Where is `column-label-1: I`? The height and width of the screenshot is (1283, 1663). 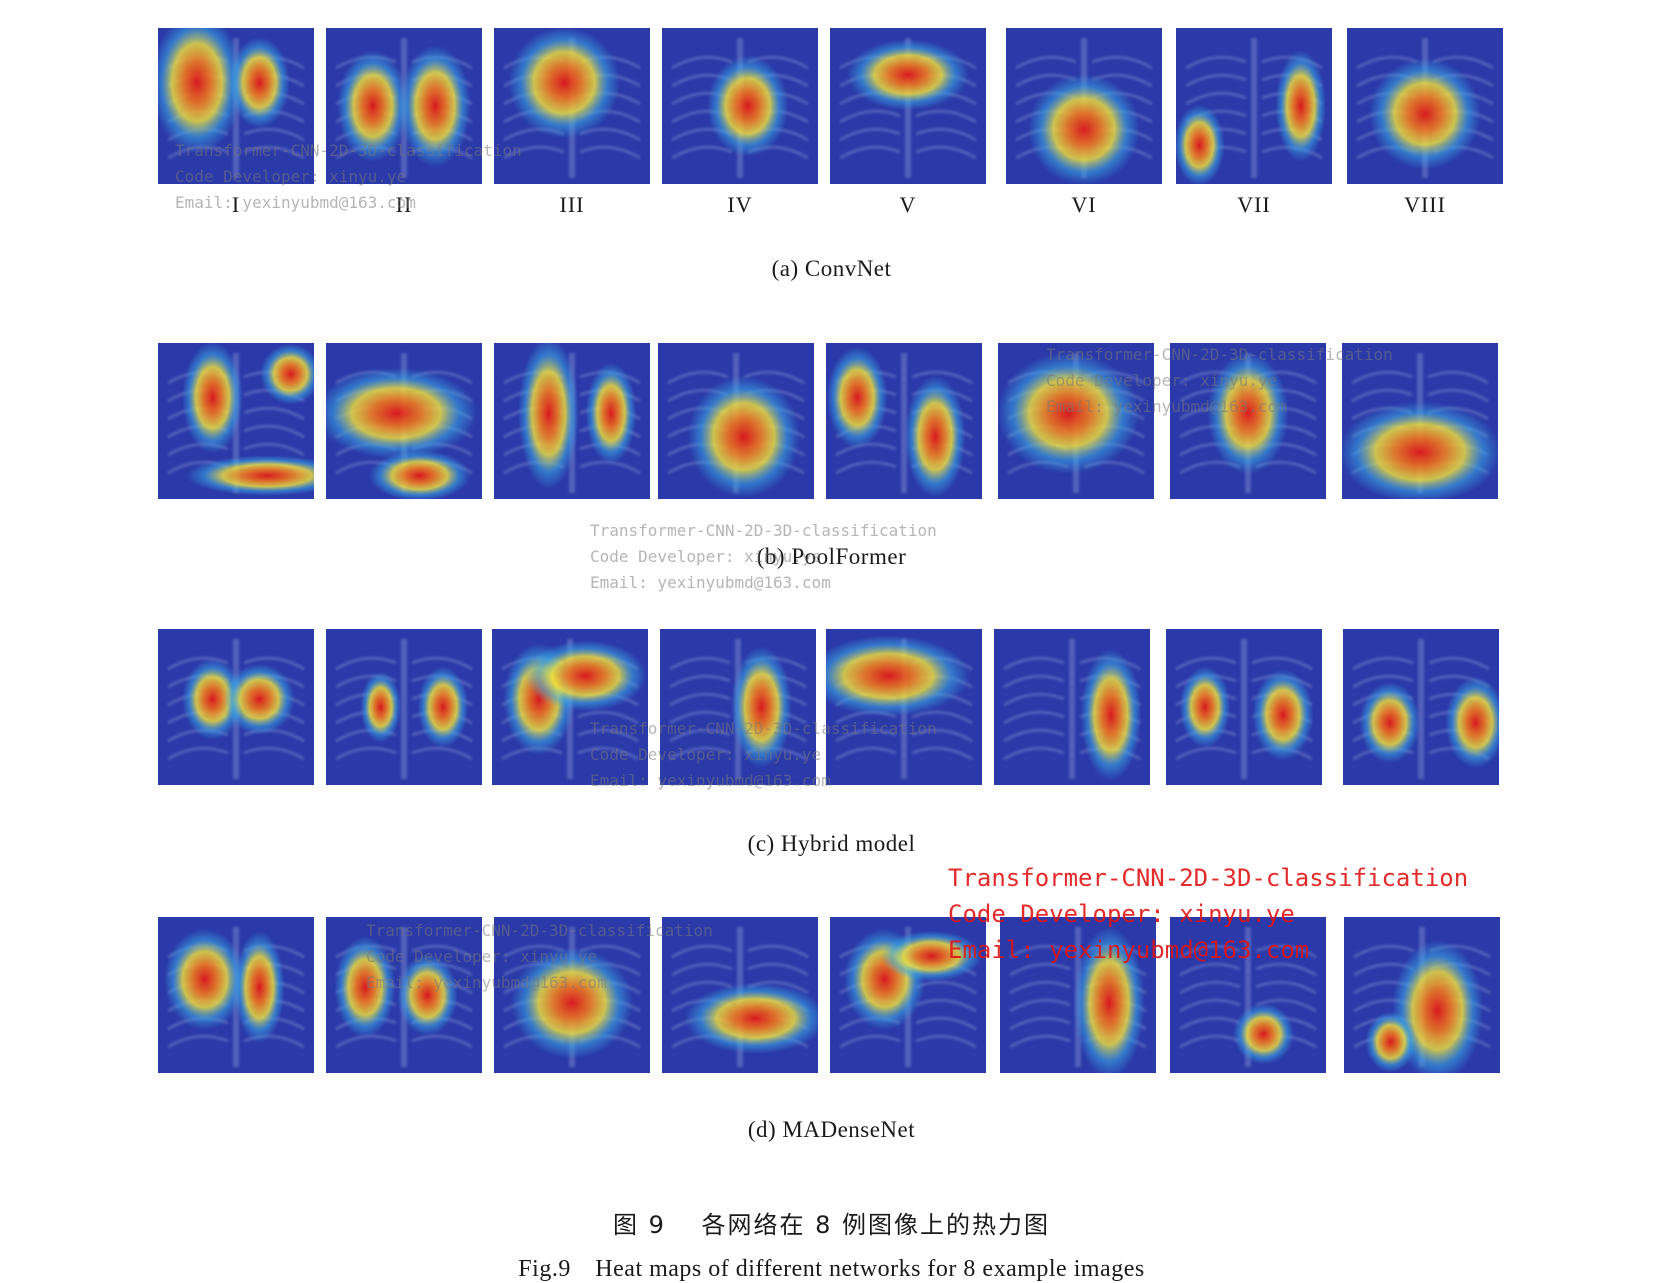
column-label-1: I is located at coordinates (236, 204).